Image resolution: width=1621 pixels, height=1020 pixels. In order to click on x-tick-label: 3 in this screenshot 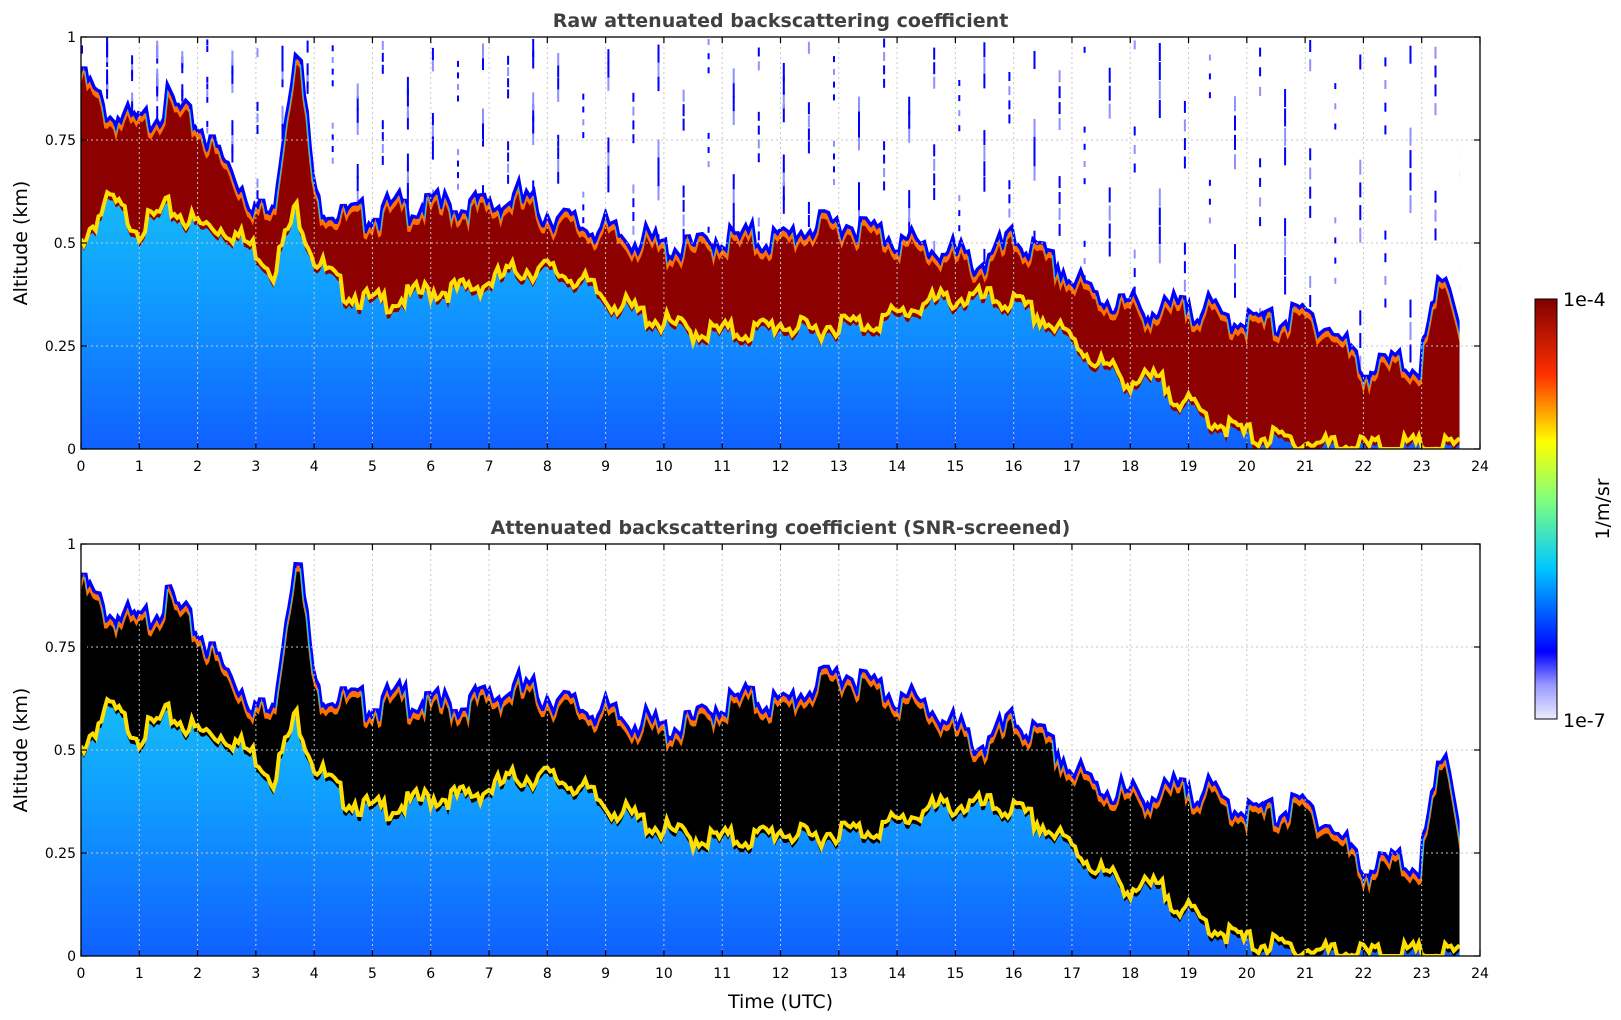, I will do `click(255, 974)`.